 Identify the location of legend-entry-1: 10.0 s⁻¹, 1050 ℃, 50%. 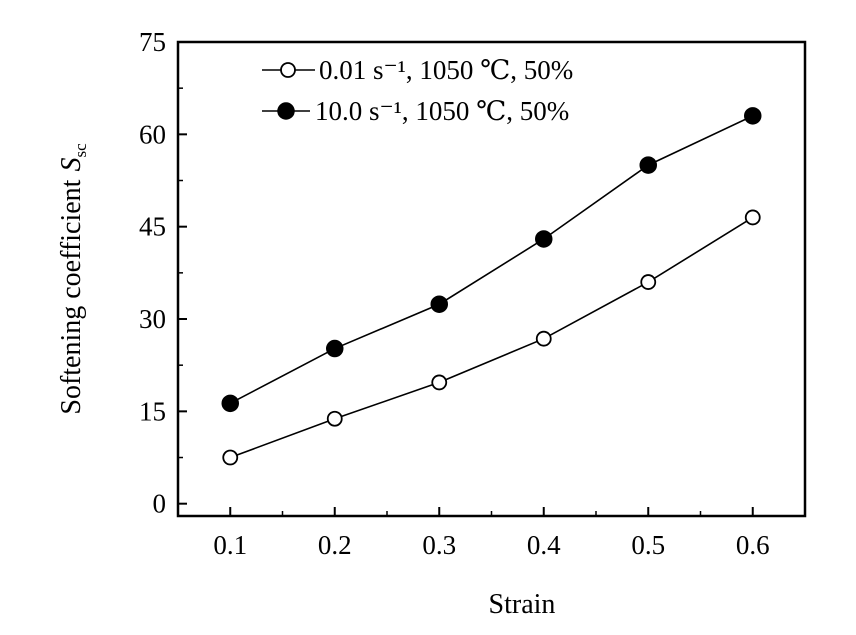
(415, 111).